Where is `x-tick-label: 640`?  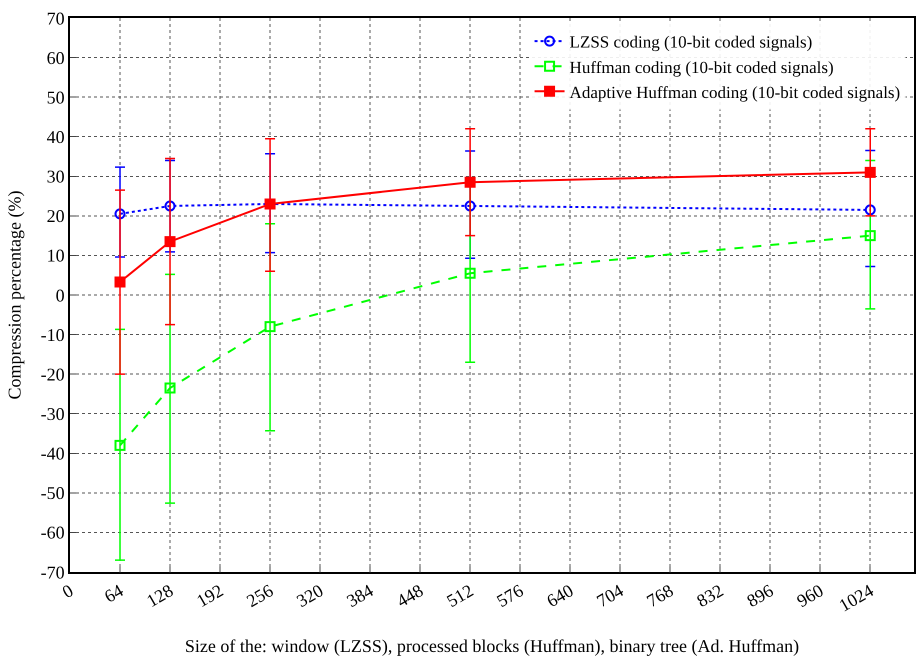 x-tick-label: 640 is located at coordinates (560, 596).